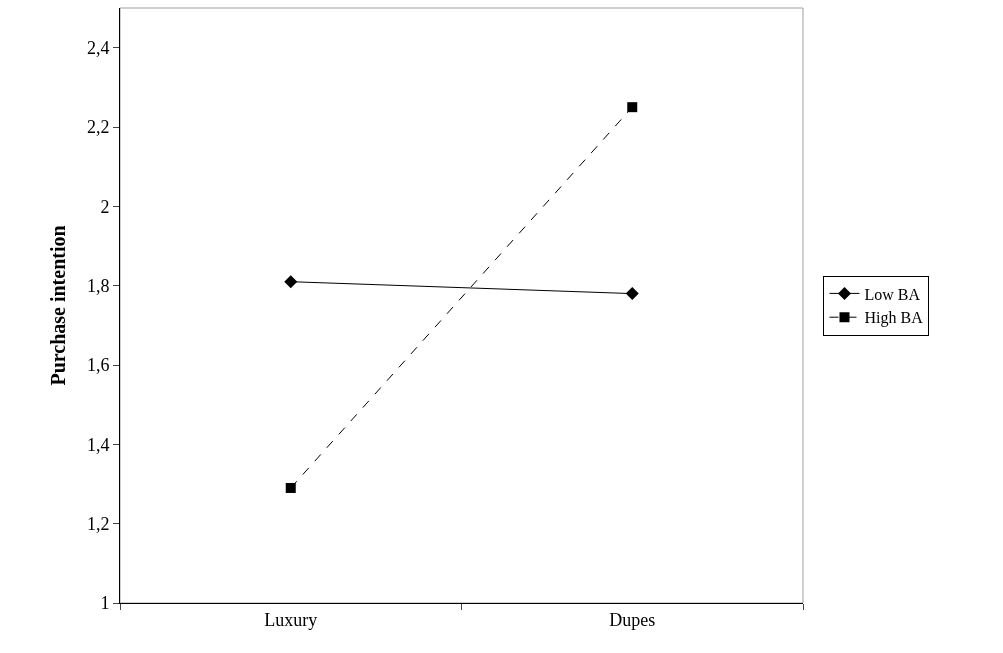  I want to click on x-tick-label: Dupes, so click(632, 619).